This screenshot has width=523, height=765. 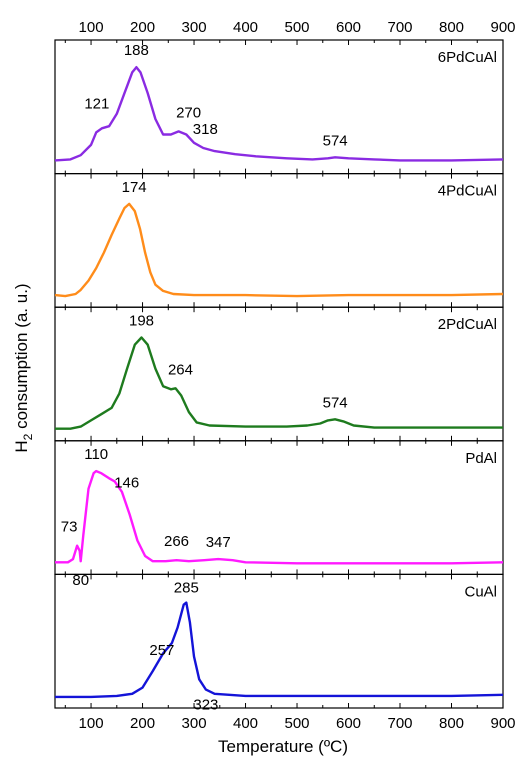 What do you see at coordinates (451, 723) in the screenshot?
I see `bottom-tick-label: 800` at bounding box center [451, 723].